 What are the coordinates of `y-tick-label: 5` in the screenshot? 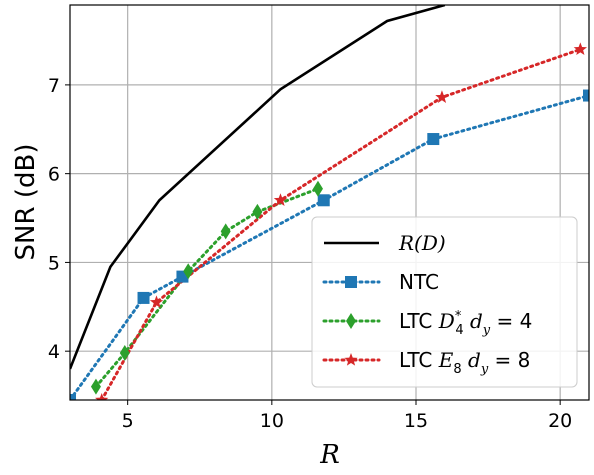 It's located at (54, 263).